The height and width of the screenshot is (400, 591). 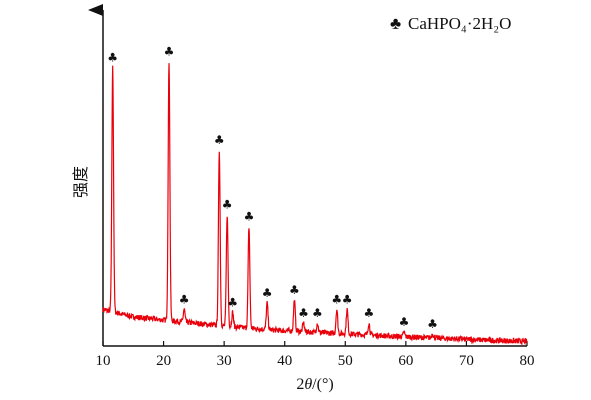 I want to click on x-axis-title-main: 2, so click(x=300, y=384).